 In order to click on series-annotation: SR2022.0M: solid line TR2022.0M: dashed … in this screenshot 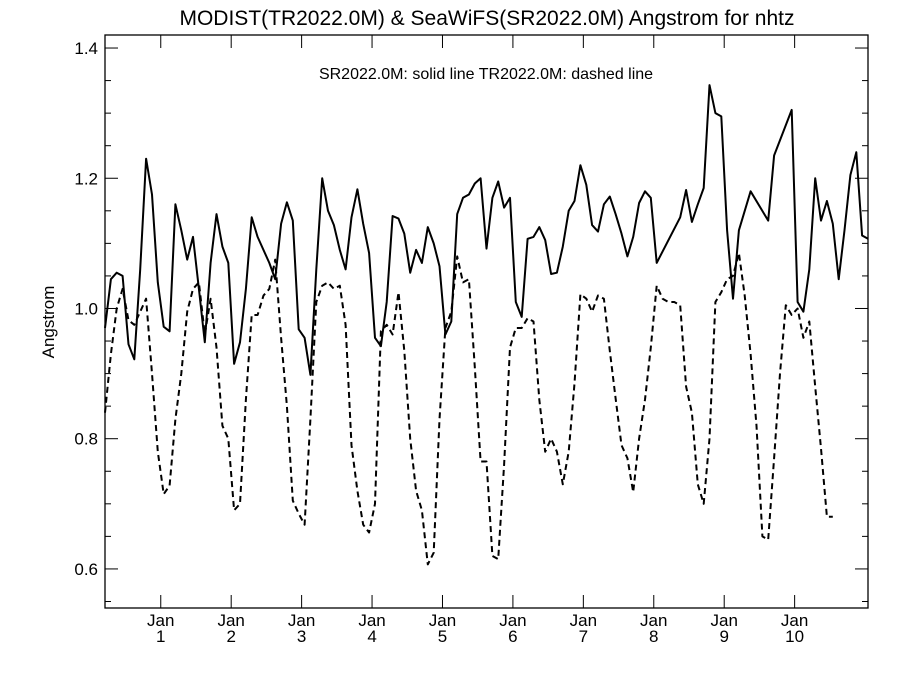, I will do `click(486, 74)`.